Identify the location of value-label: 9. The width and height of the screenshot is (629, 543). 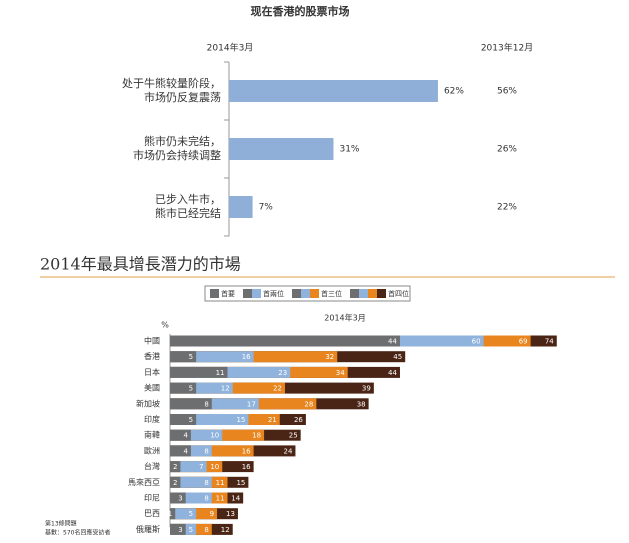
(212, 514).